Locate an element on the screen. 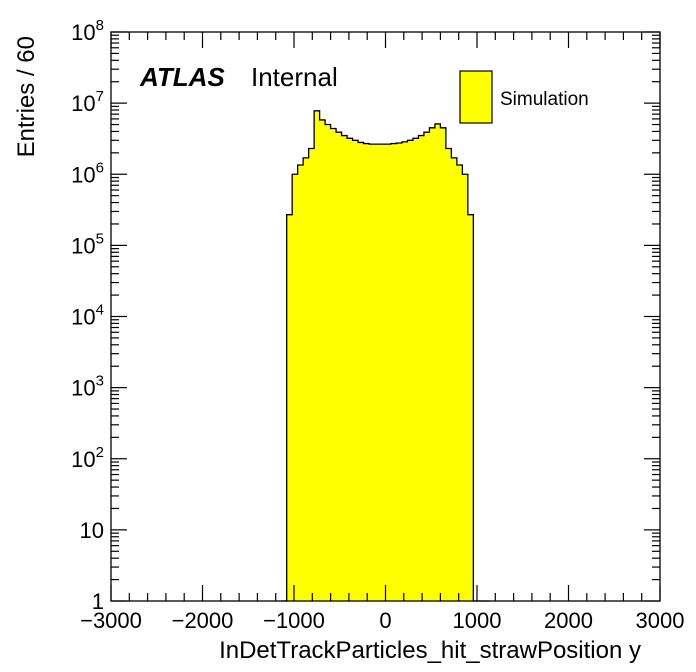 Image resolution: width=696 pixels, height=672 pixels. y-tick-label: 10⁷ is located at coordinates (87, 102).